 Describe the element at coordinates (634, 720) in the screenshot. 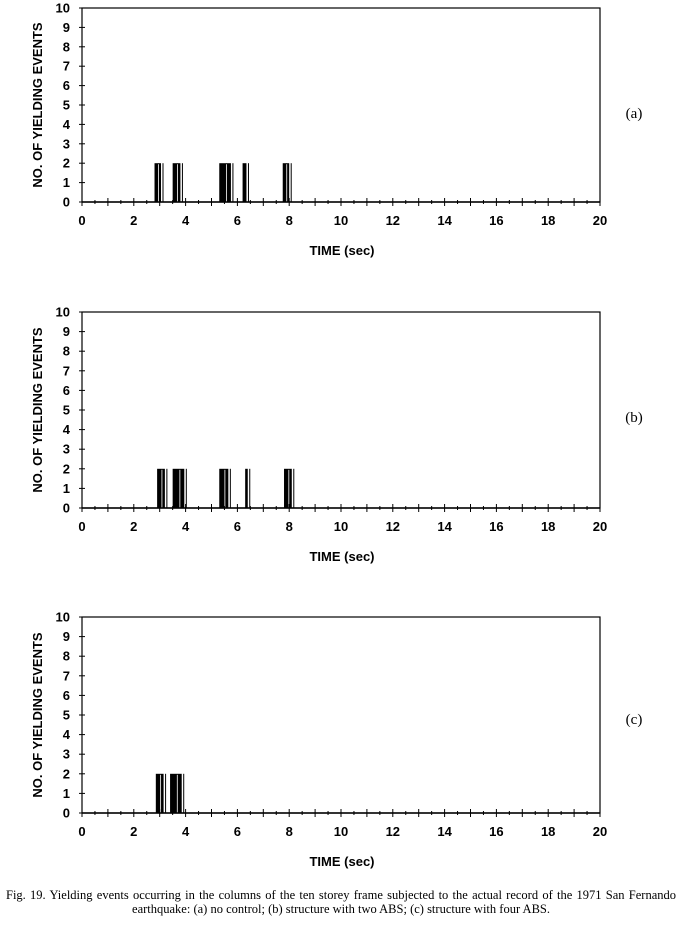

I see `panel-label: (c)` at that location.